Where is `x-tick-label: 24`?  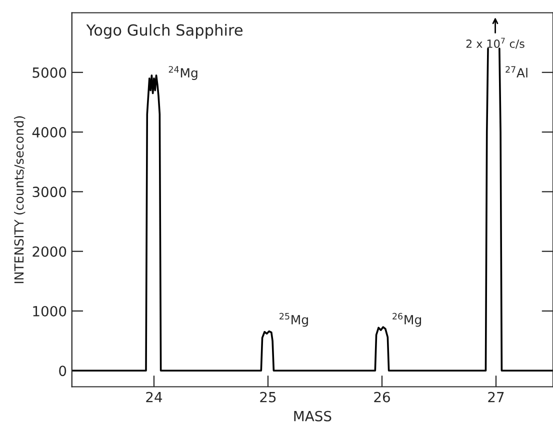
x-tick-label: 24 is located at coordinates (154, 397).